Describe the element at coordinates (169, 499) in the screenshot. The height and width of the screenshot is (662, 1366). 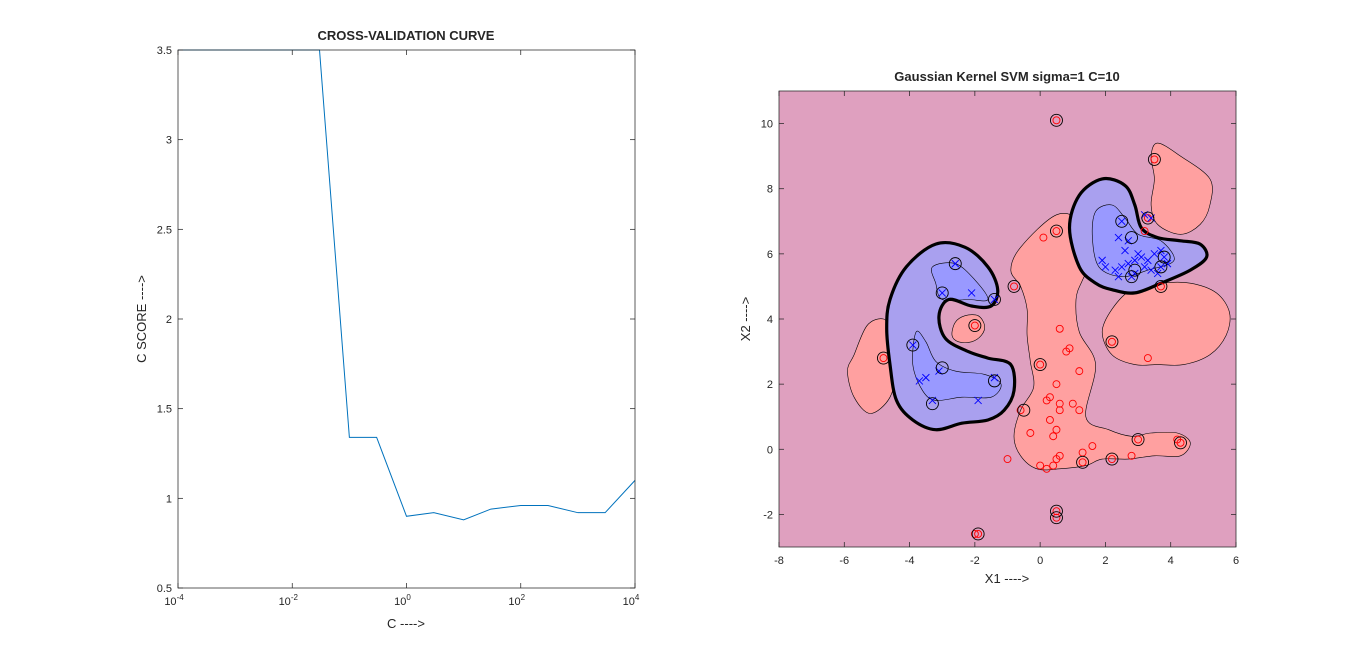
I see `cv-ytick-label: 1` at that location.